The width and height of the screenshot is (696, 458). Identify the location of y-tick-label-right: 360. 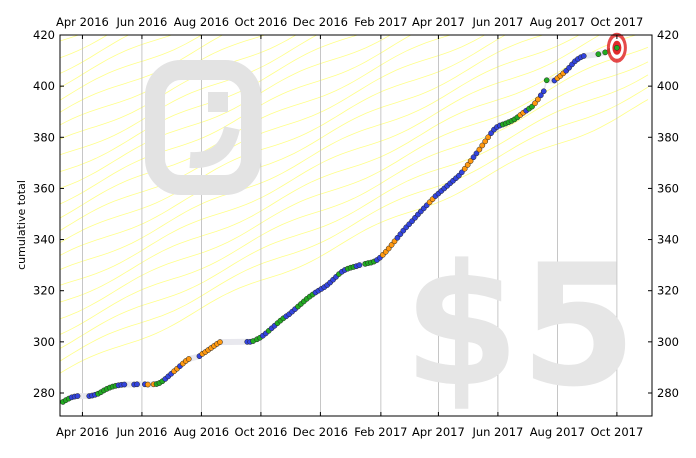
(668, 188).